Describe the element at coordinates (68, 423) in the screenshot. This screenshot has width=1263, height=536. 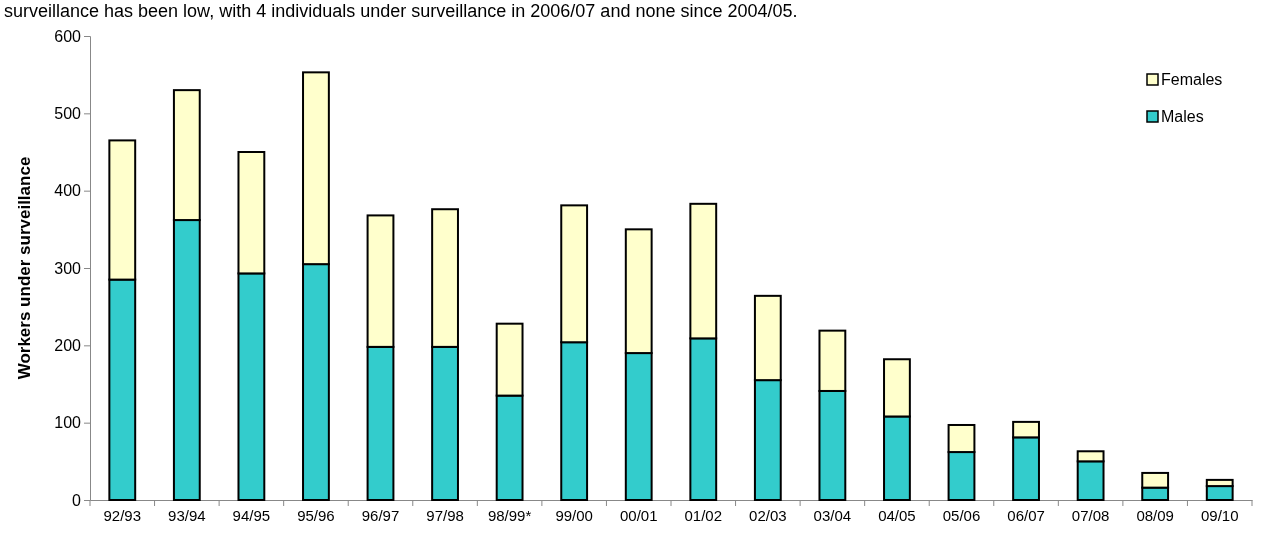
I see `y-tick-label: 100` at that location.